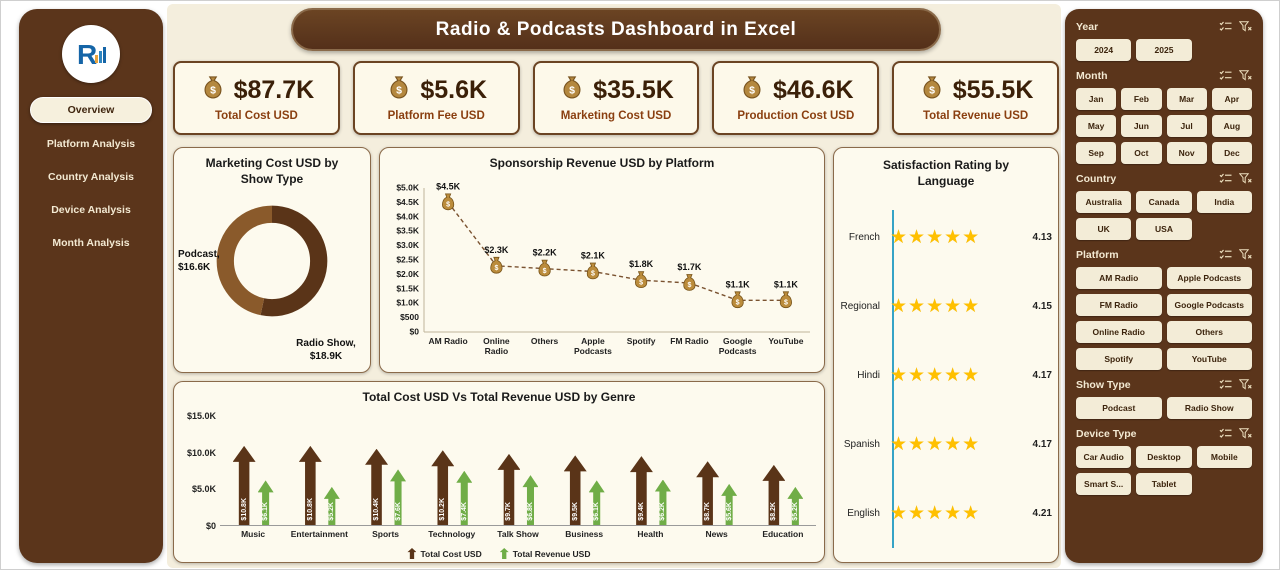  I want to click on filter-option-2025: 2025, so click(1164, 50).